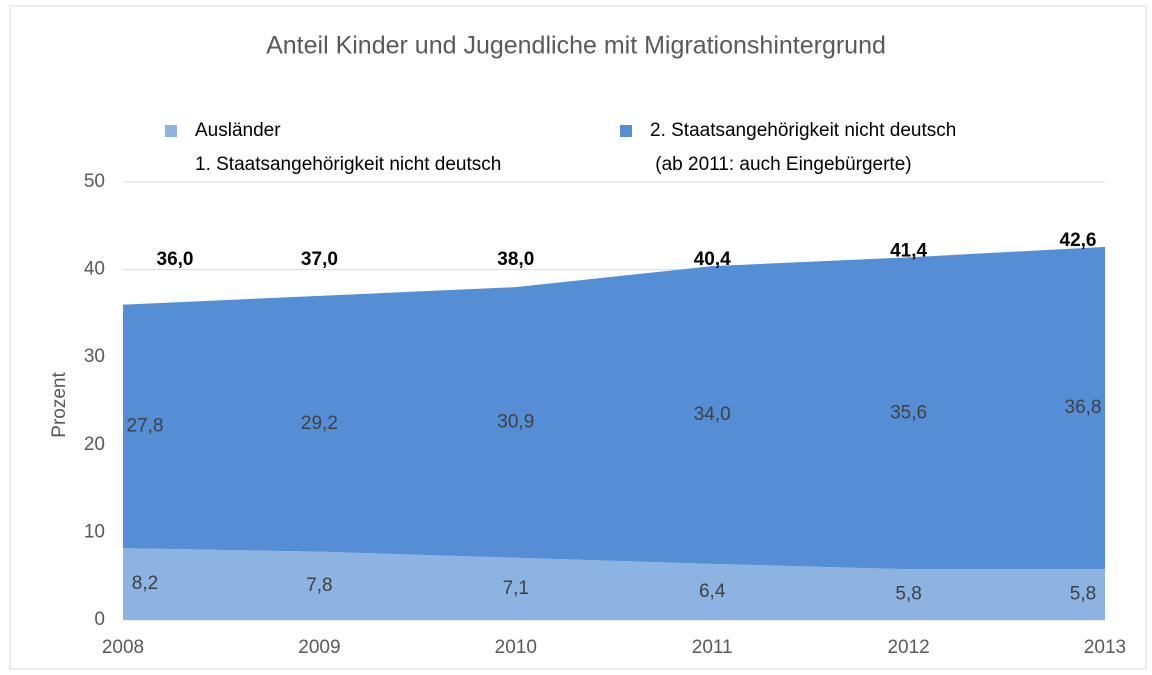 The width and height of the screenshot is (1152, 675). Describe the element at coordinates (515, 259) in the screenshot. I see `total-label: 38,0` at that location.